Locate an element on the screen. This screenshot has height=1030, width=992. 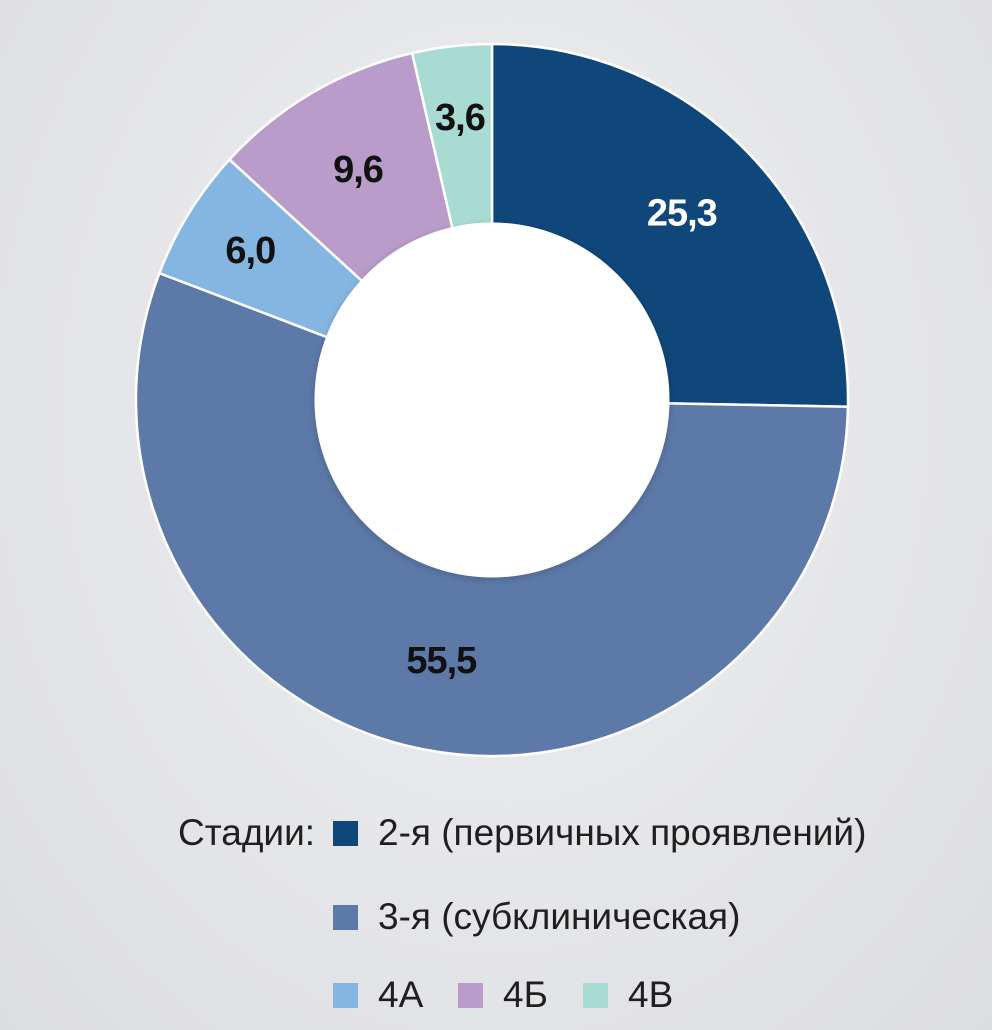
legend-item-stage-2: 2-я (первичных проявлений) is located at coordinates (599, 833).